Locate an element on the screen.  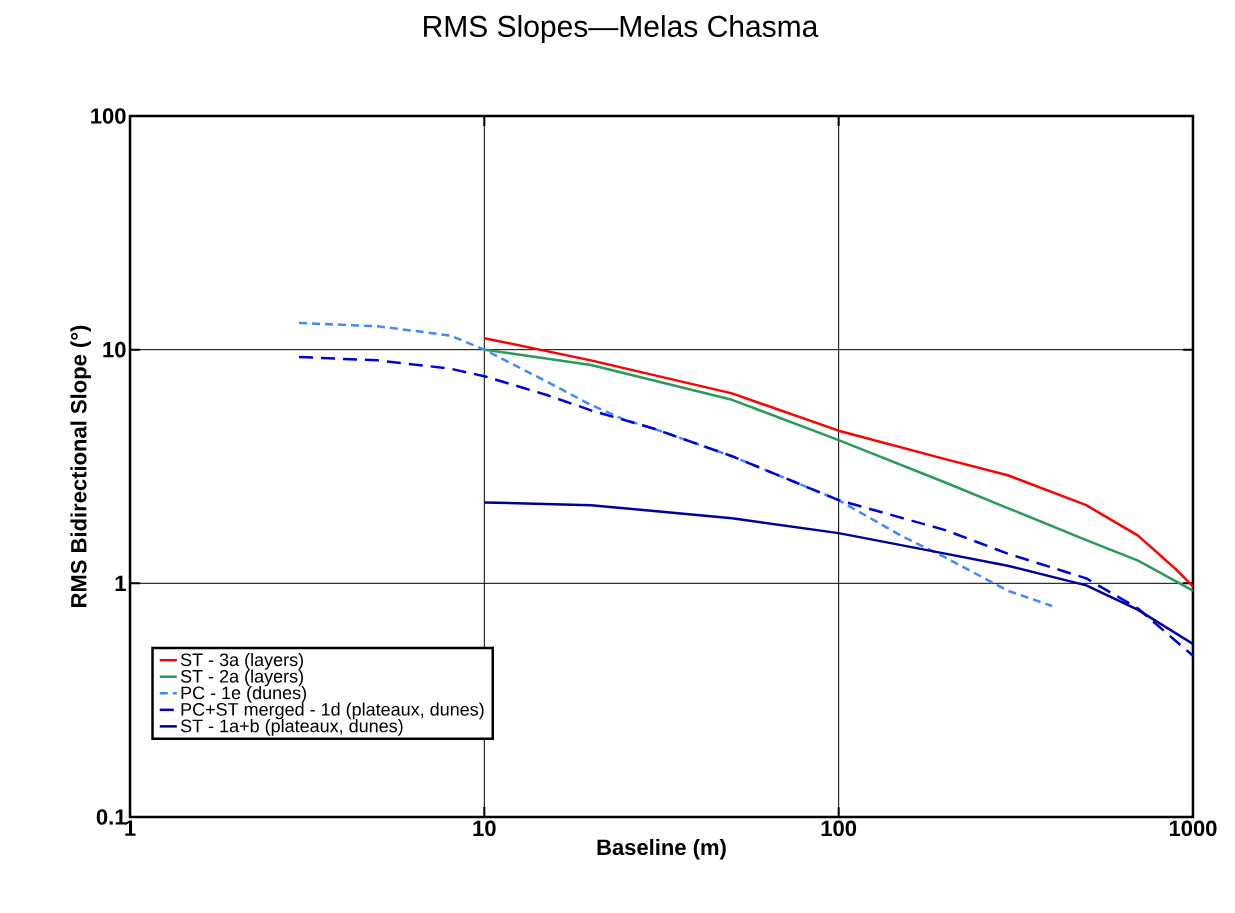
y-tick-label: 0.1 is located at coordinates (111, 817).